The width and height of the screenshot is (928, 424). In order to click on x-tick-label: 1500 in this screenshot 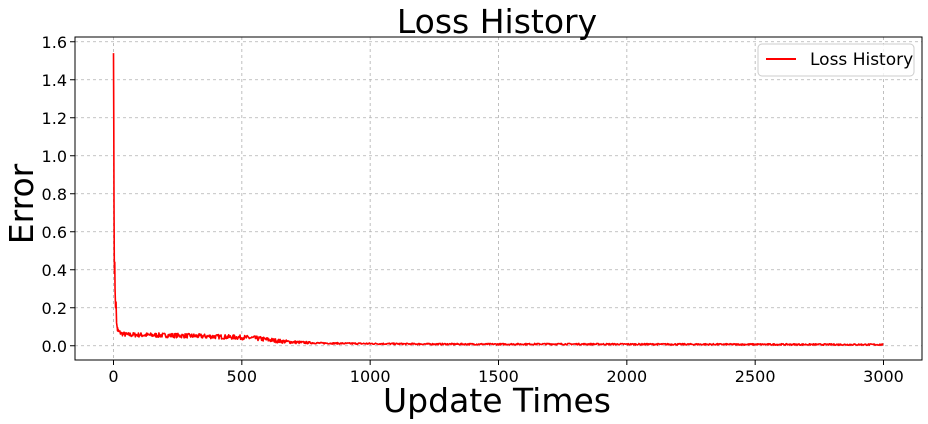, I will do `click(498, 376)`.